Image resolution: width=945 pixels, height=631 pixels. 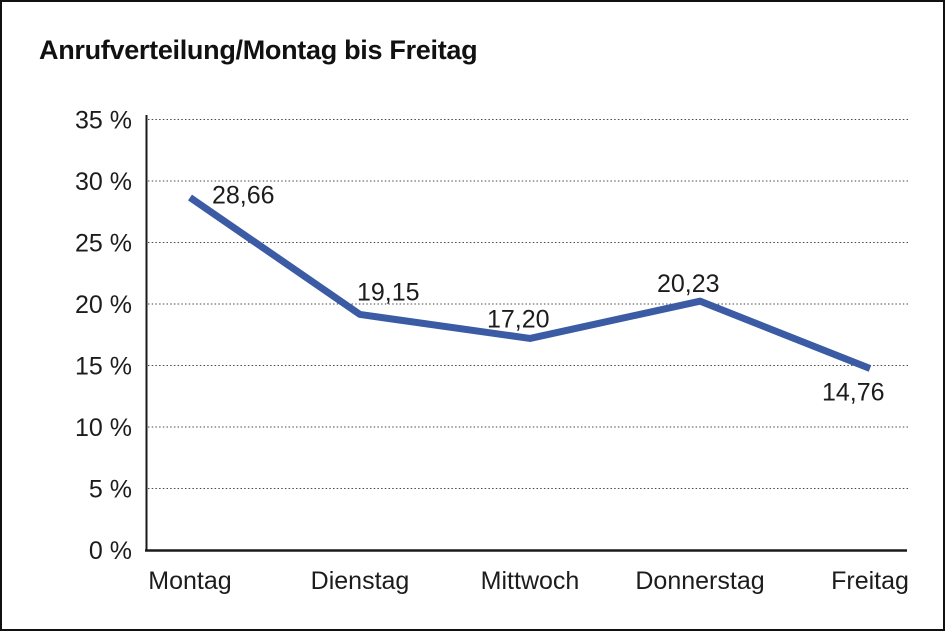 I want to click on y-axis-label: 0 %, so click(x=110, y=551).